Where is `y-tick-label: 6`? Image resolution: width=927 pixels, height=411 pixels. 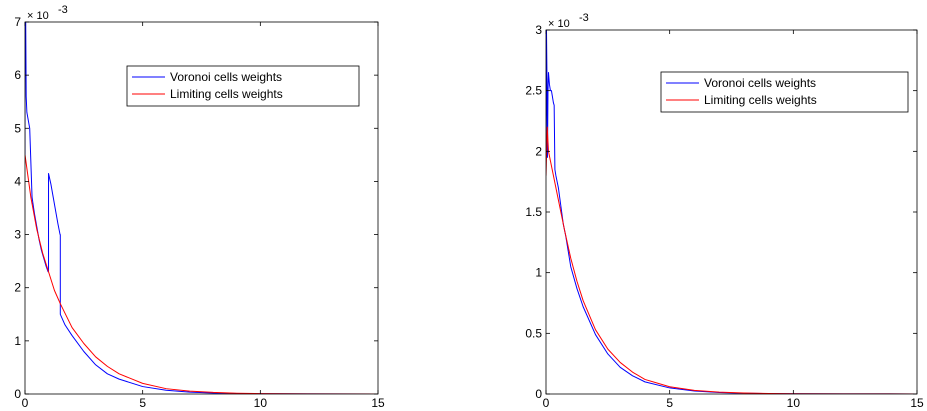 y-tick-label: 6 is located at coordinates (17, 75).